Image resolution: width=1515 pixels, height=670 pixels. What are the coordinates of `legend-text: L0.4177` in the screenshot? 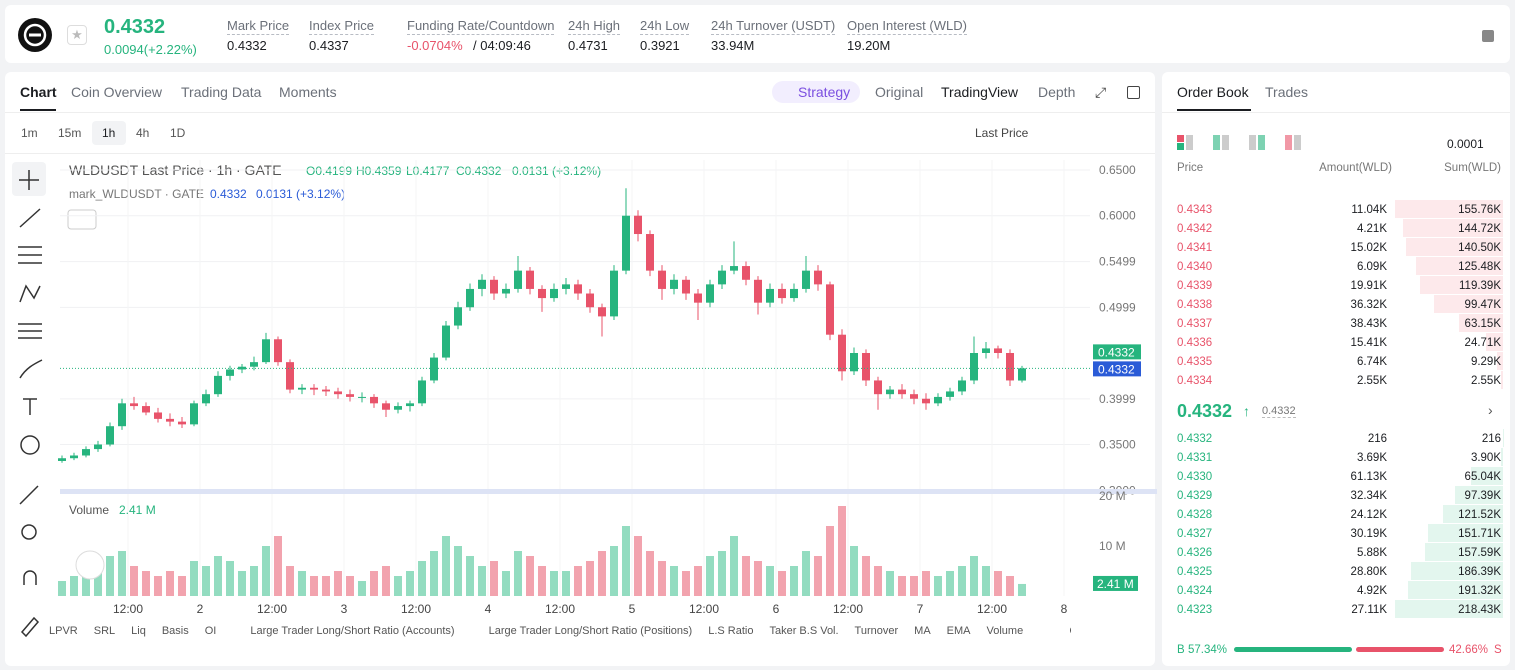 It's located at (428, 171).